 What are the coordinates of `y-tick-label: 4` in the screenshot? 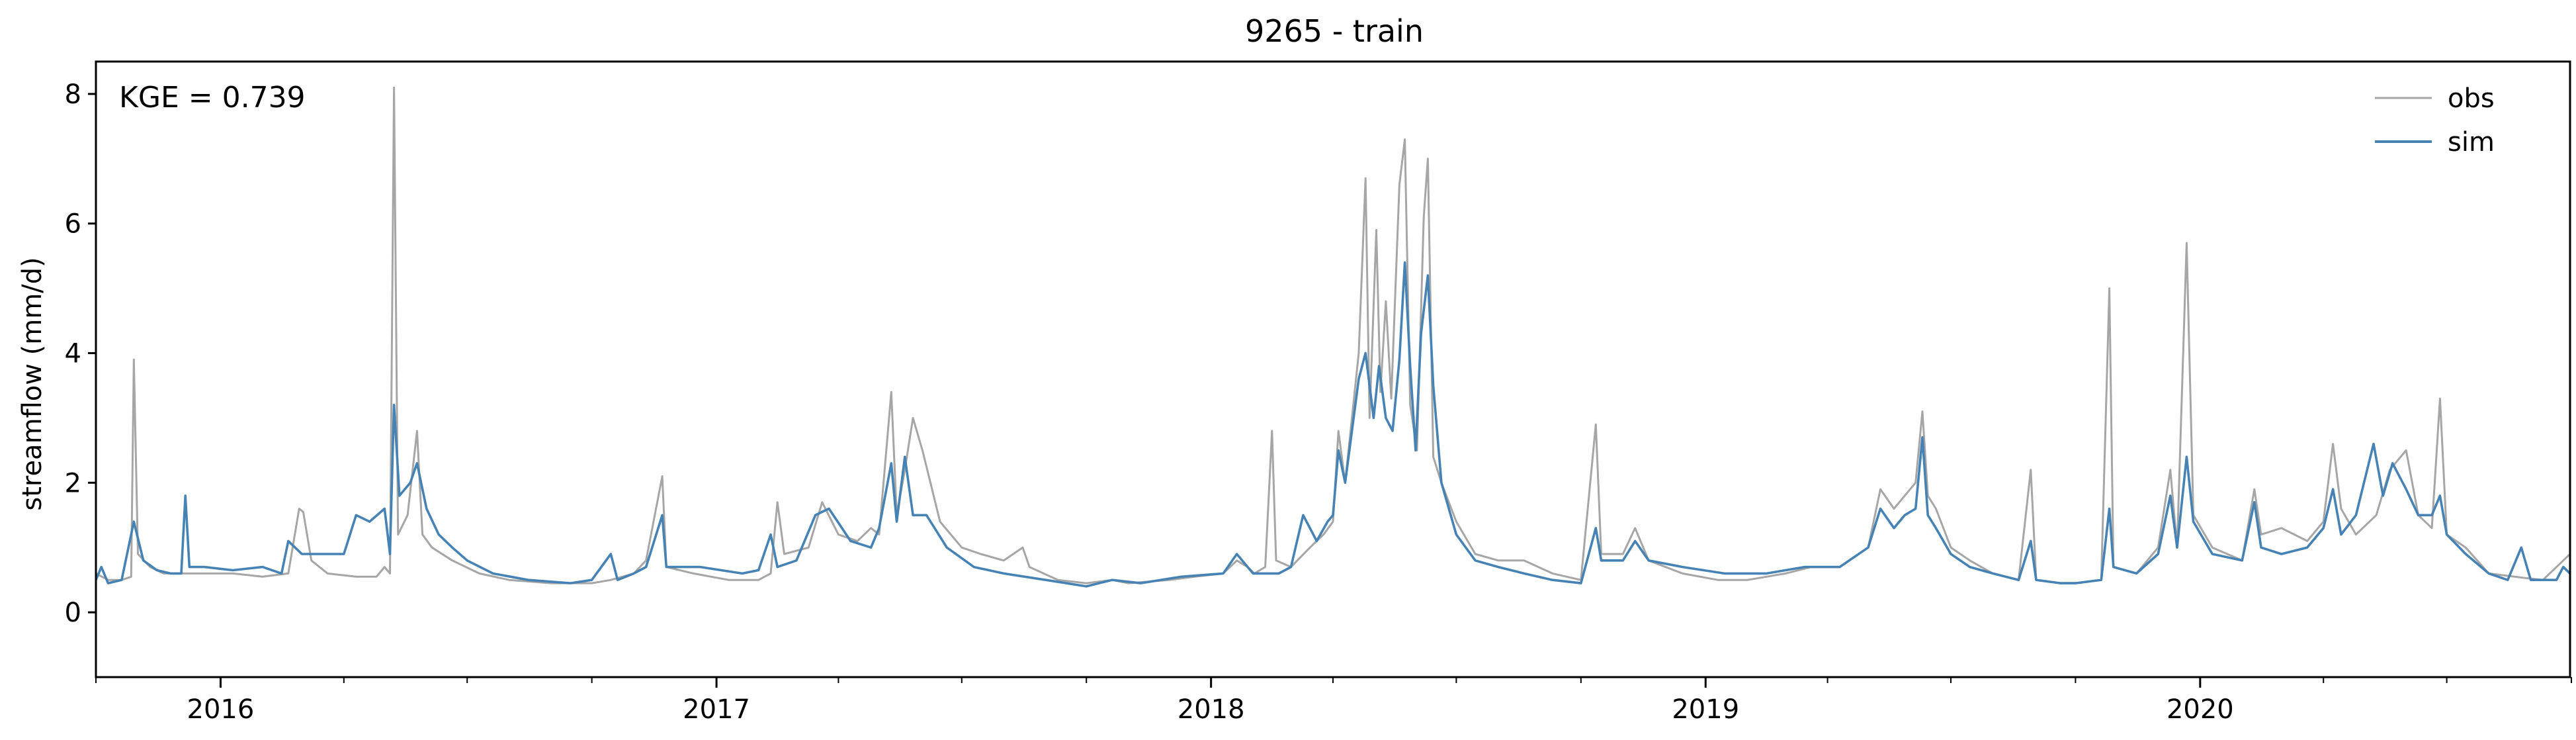 It's located at (73, 354).